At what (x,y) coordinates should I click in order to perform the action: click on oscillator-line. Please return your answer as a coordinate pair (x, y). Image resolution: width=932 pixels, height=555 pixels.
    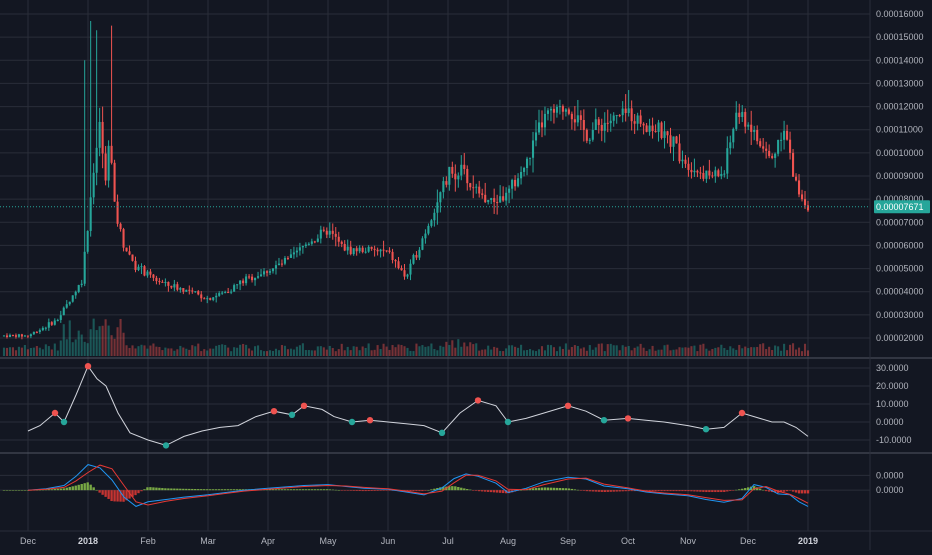
    Looking at the image, I should click on (418, 405).